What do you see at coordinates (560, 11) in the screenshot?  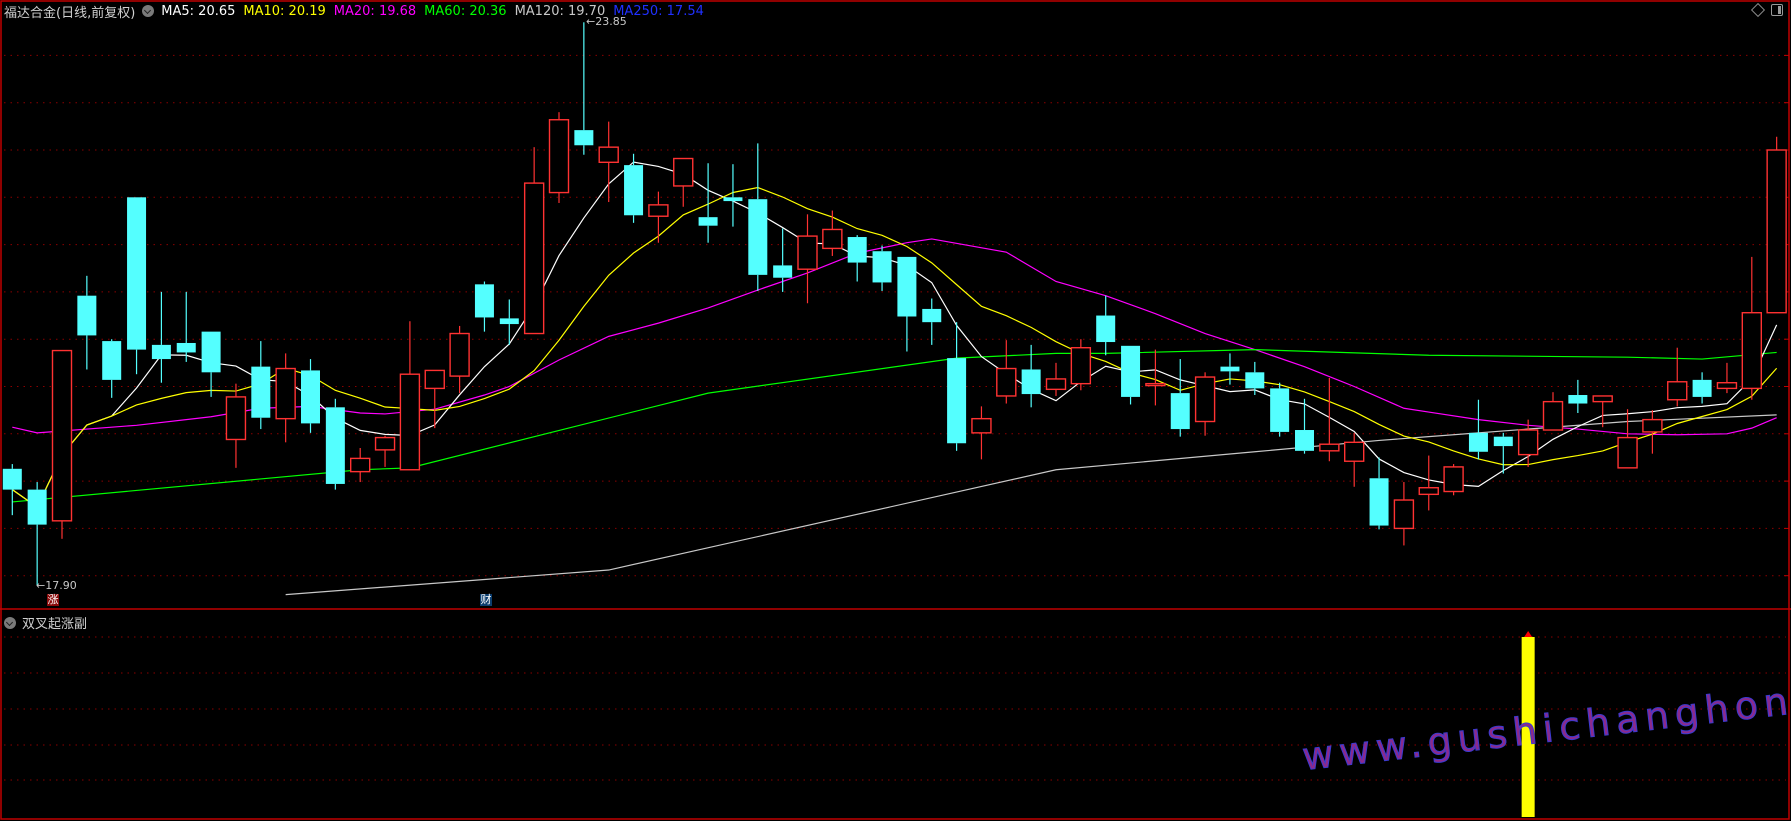 I see `ma-legend-ma120: MA120: 19.70` at bounding box center [560, 11].